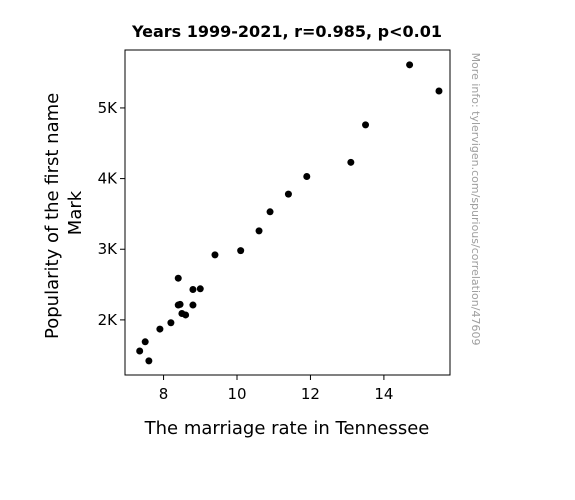  I want to click on y-tick-label: 3K, so click(108, 249).